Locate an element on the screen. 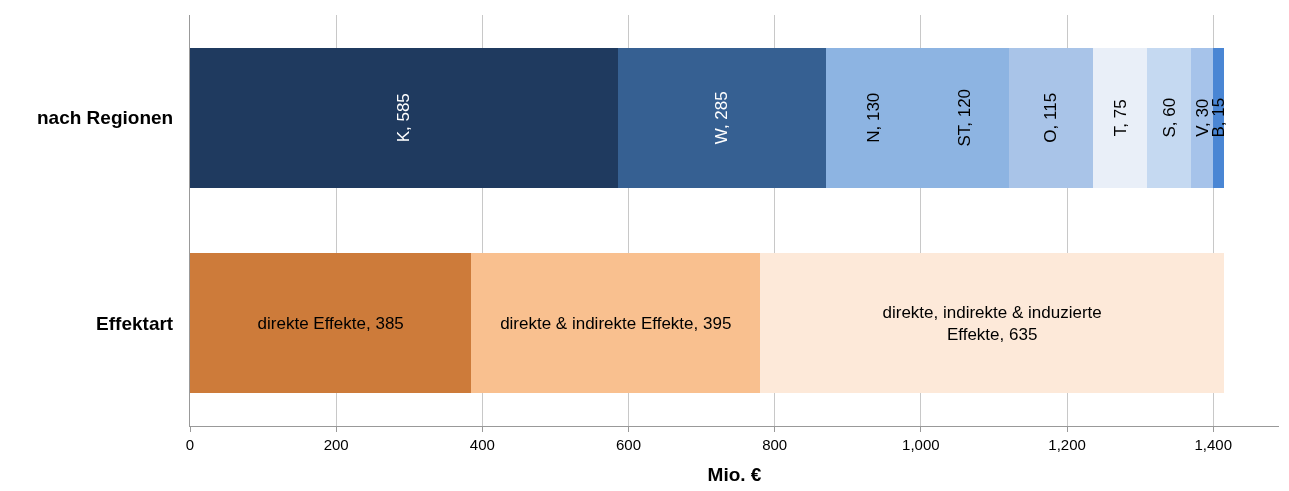 Image resolution: width=1289 pixels, height=491 pixels. x-tick-label: 200 is located at coordinates (336, 444).